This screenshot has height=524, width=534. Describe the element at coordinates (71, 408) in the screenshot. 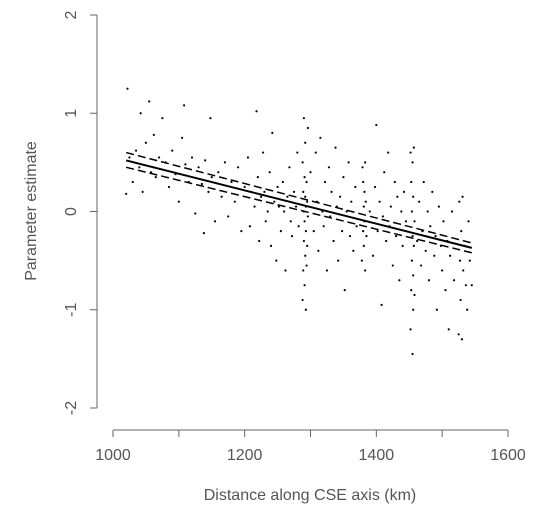

I see `y-tick-label: -2` at that location.